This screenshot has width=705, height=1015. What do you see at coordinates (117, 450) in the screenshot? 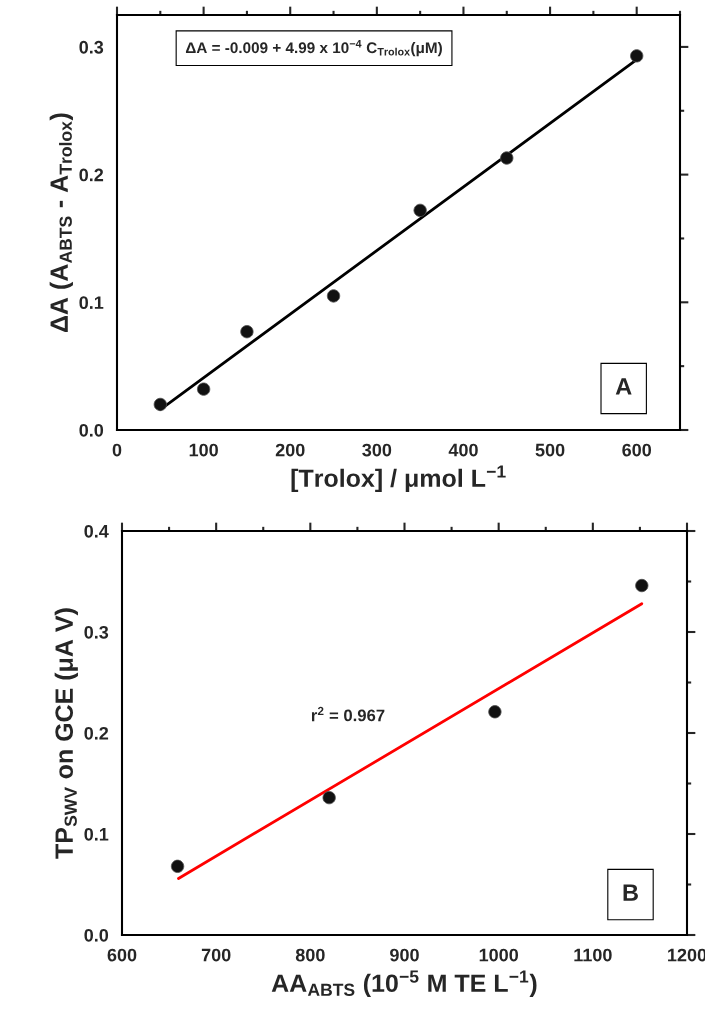
I see `x-tick-label: 0` at bounding box center [117, 450].